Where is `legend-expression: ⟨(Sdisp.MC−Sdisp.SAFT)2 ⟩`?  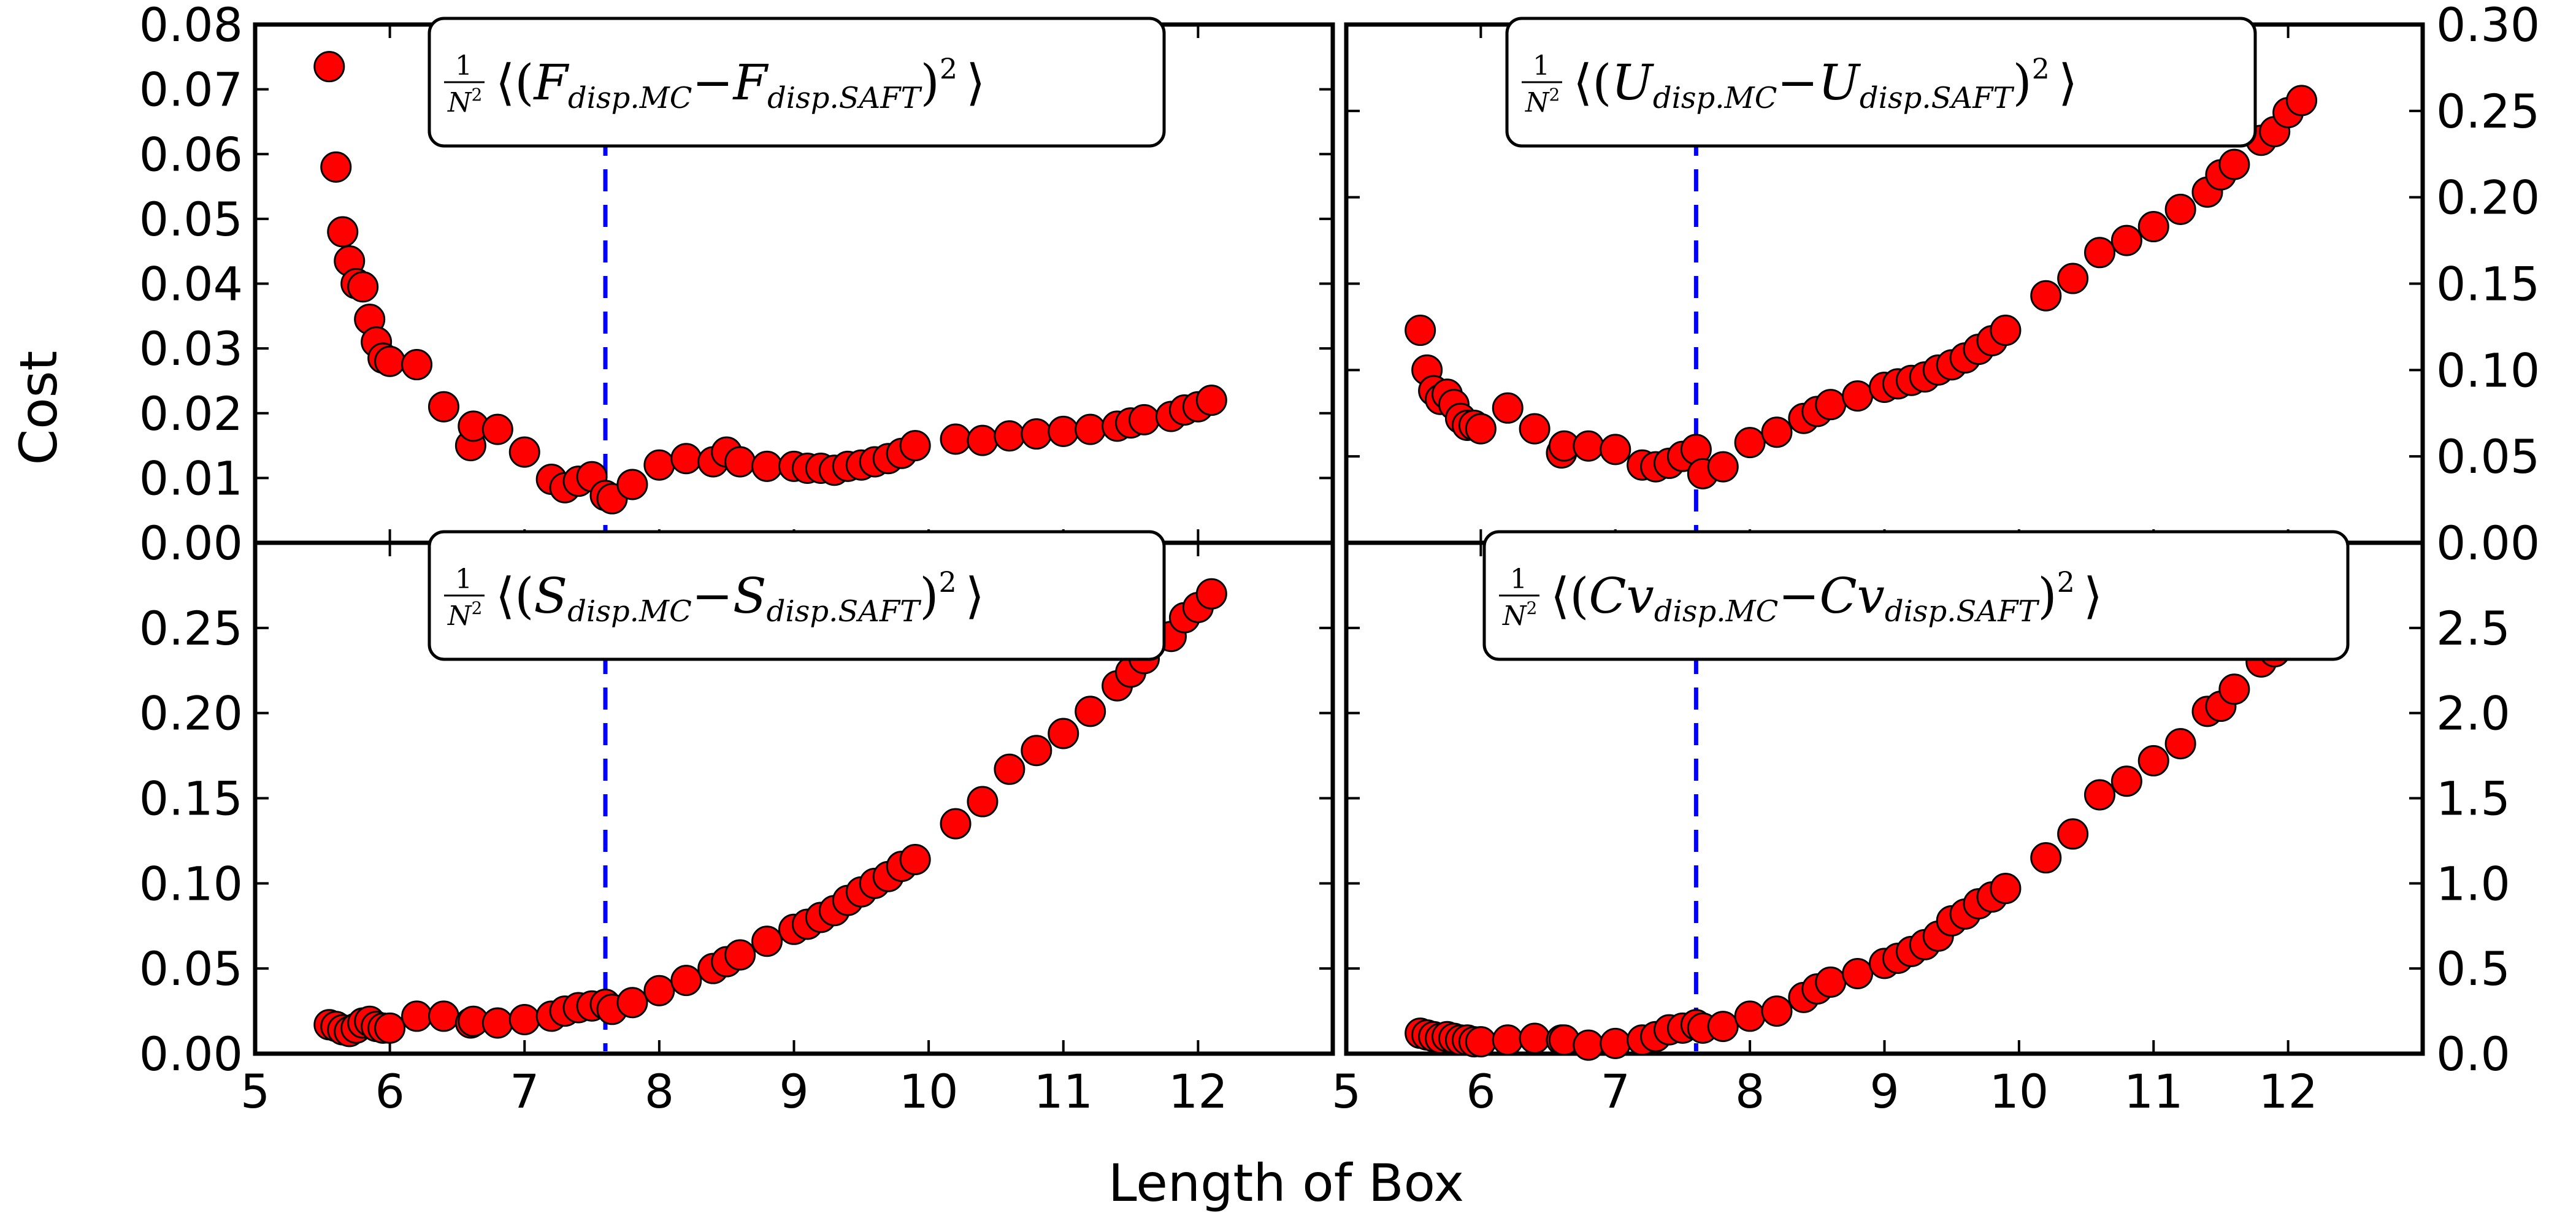
legend-expression: ⟨(Sdisp.MC−Sdisp.SAFT)2 ⟩ is located at coordinates (740, 597).